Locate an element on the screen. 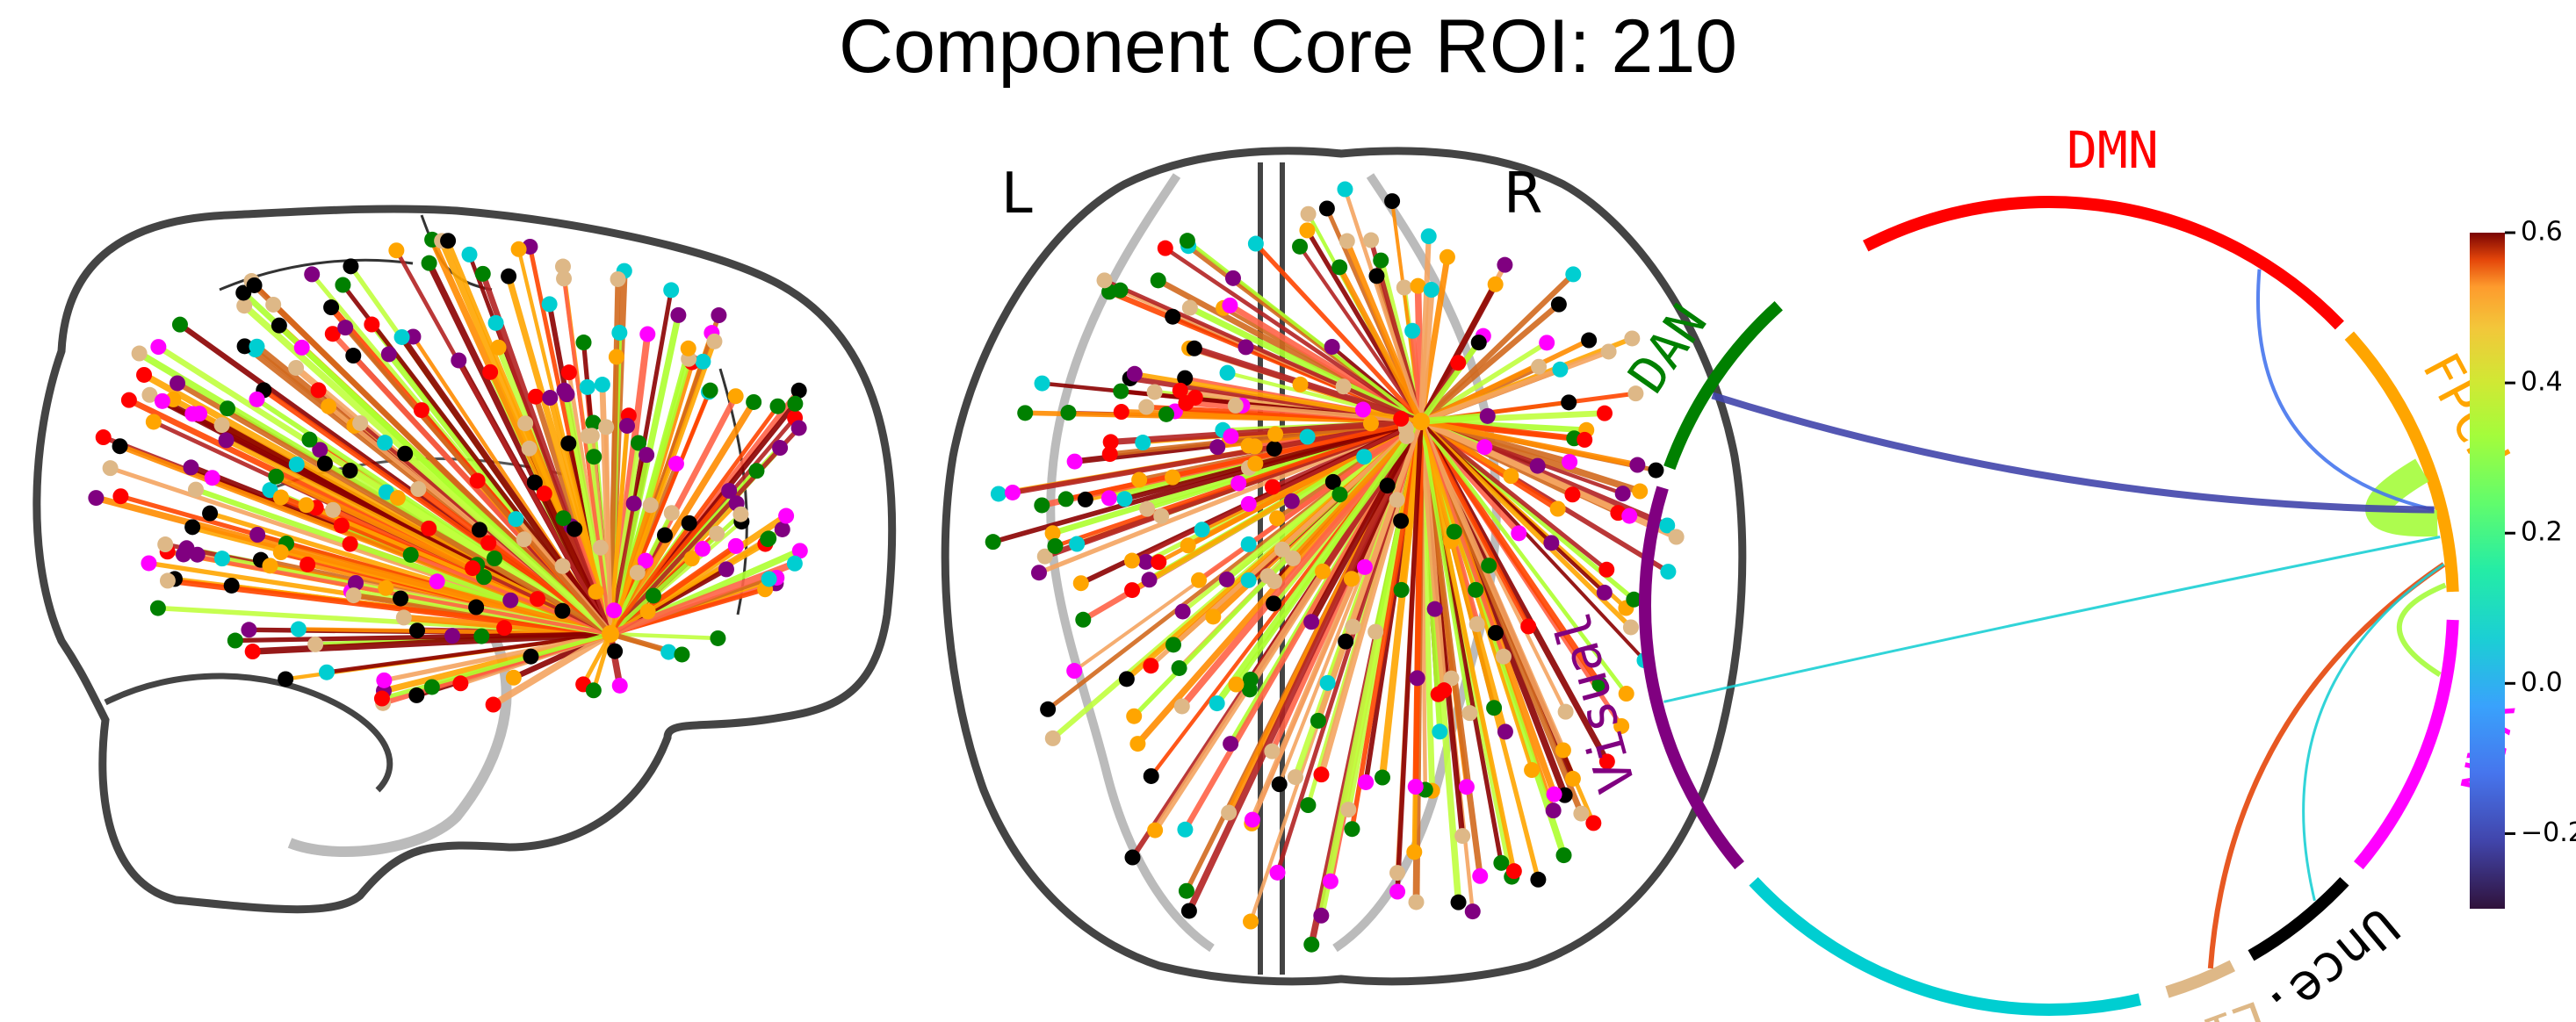 The height and width of the screenshot is (1022, 2576). colorbar-ticks: 0.6 0.4 0.2 0.0 −0.2 is located at coordinates (2540, 532).